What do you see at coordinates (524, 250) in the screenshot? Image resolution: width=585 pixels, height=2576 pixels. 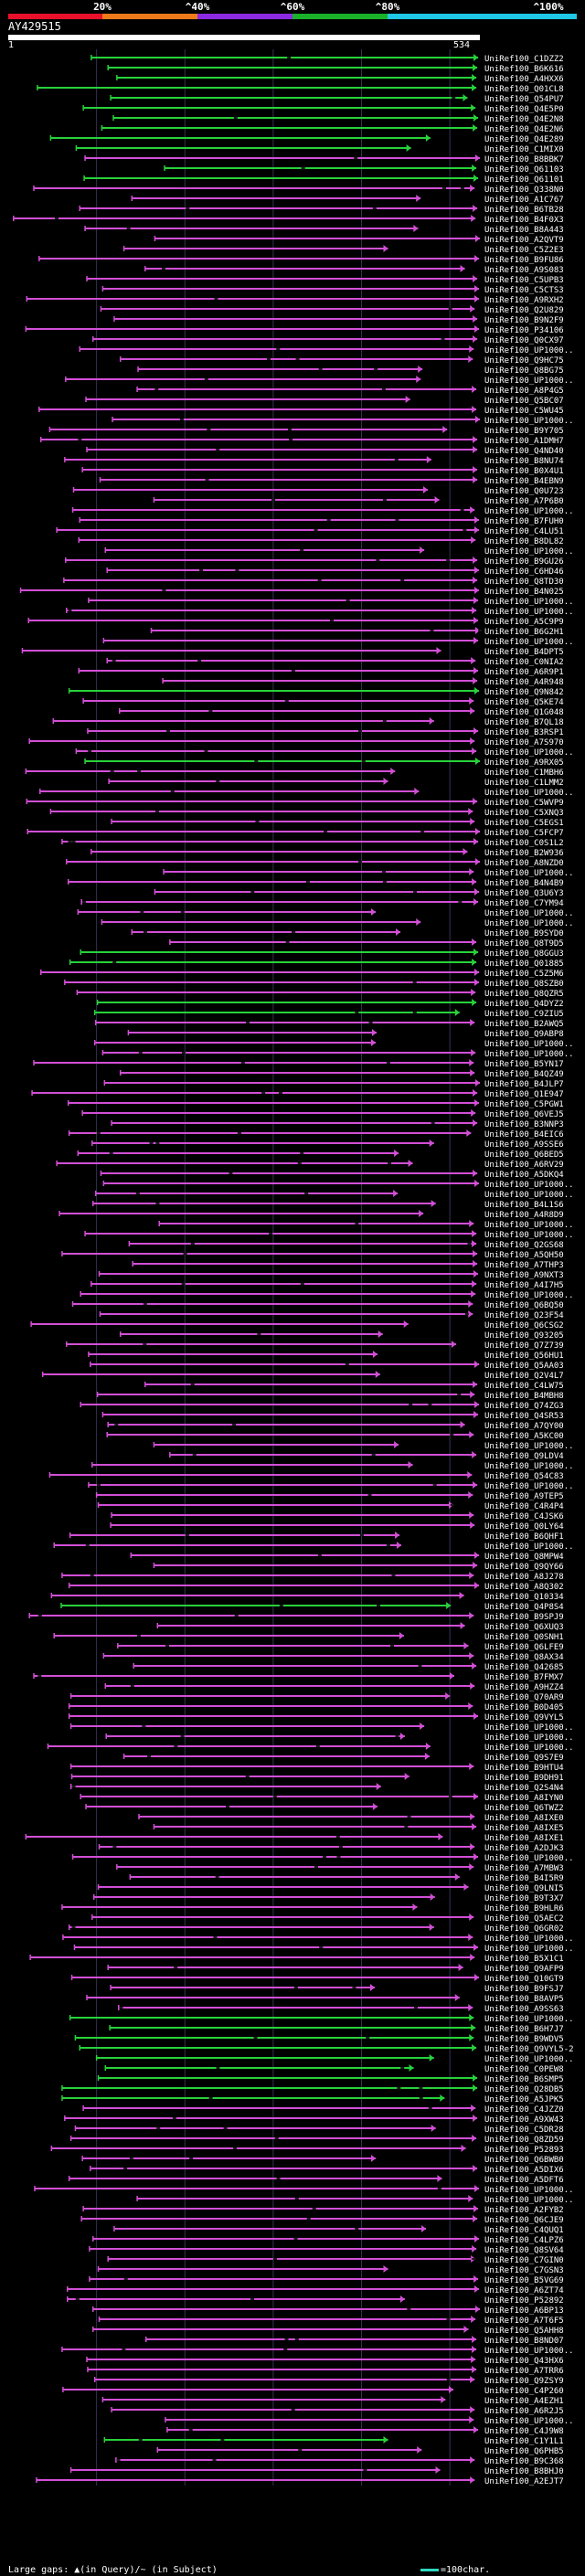 I see `hit-label: UniRef100_C5Z2E3` at bounding box center [524, 250].